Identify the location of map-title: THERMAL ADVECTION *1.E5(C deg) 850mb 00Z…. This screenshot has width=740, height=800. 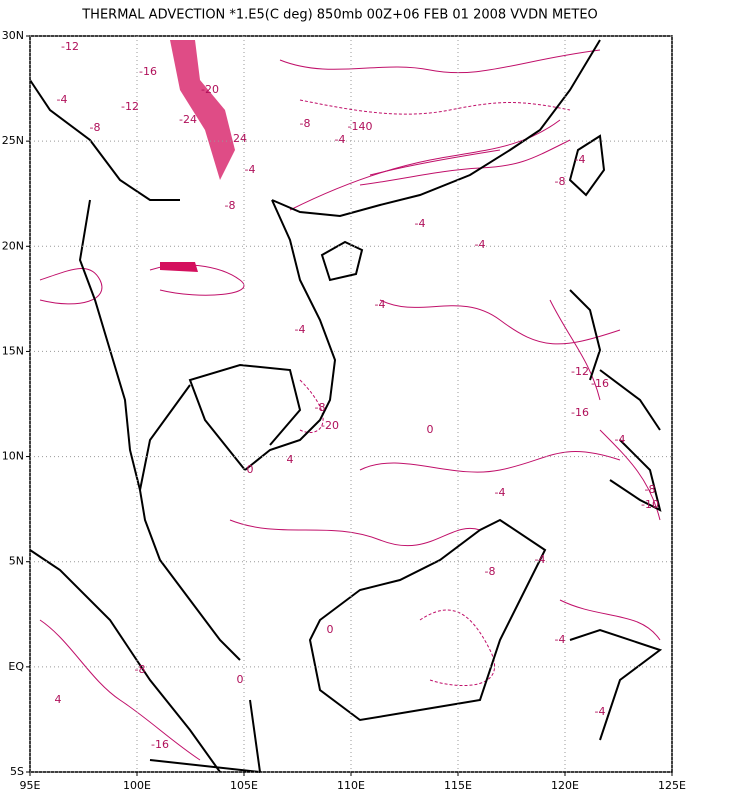
(339, 15).